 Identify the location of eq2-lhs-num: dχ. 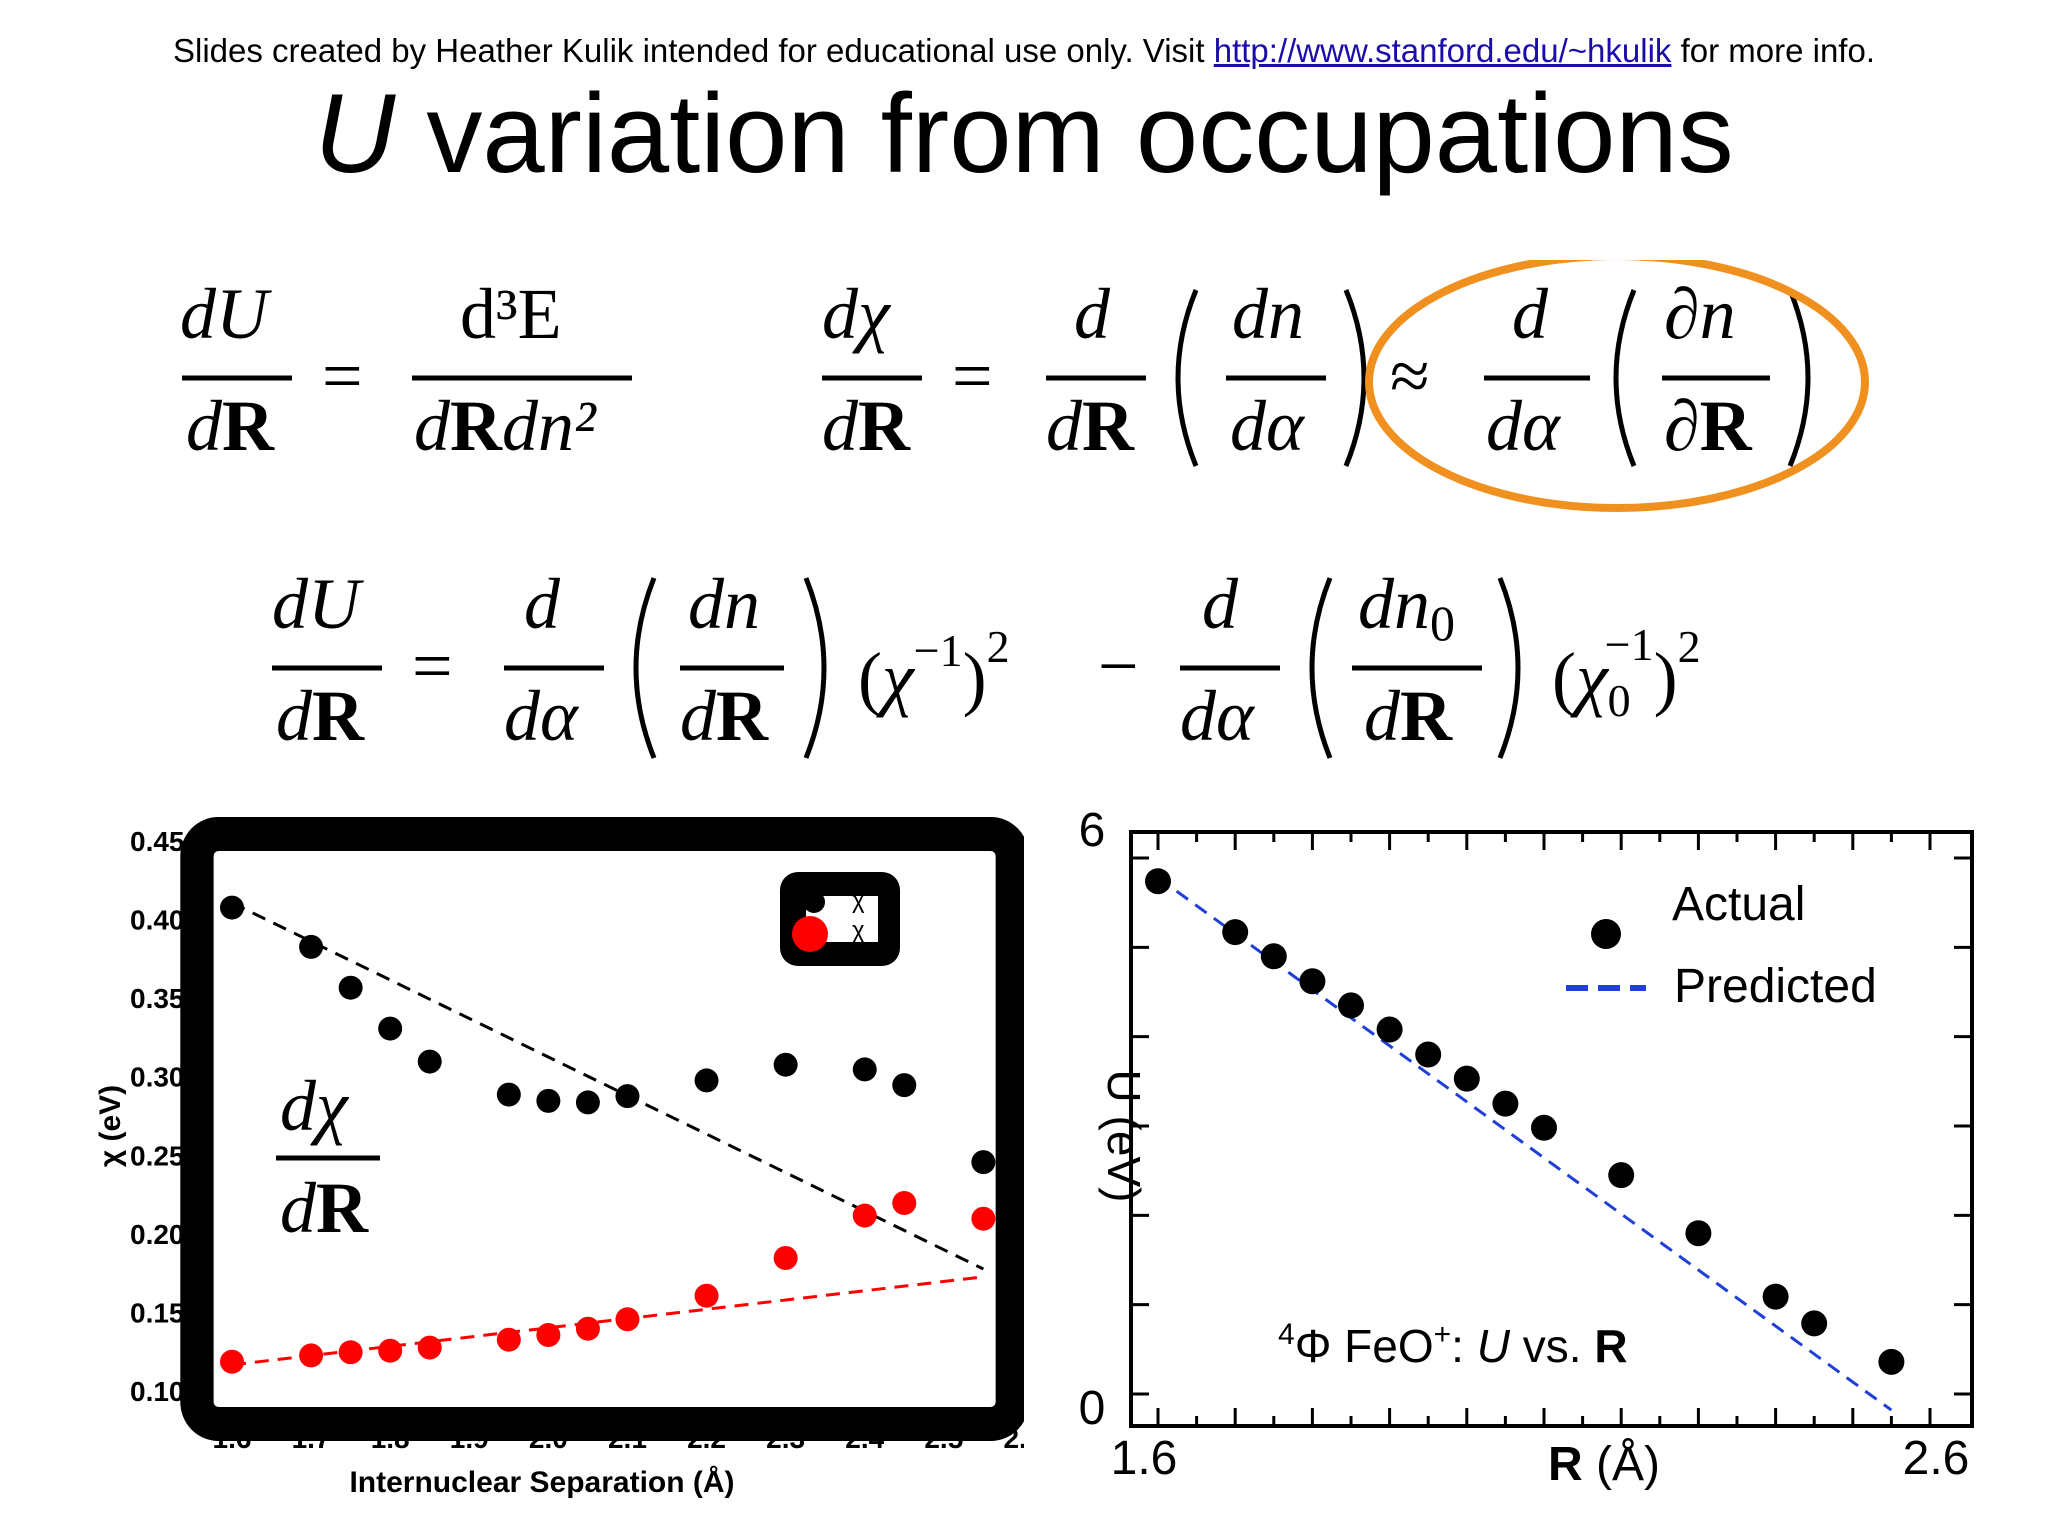
(857, 314).